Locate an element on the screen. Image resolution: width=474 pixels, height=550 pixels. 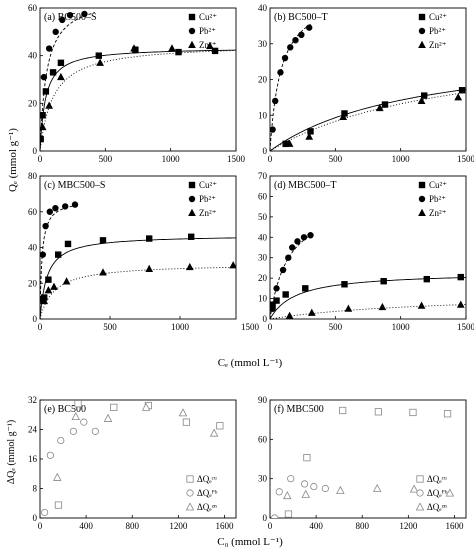
y-tick-label: 40 is located at coordinates (33, 248).